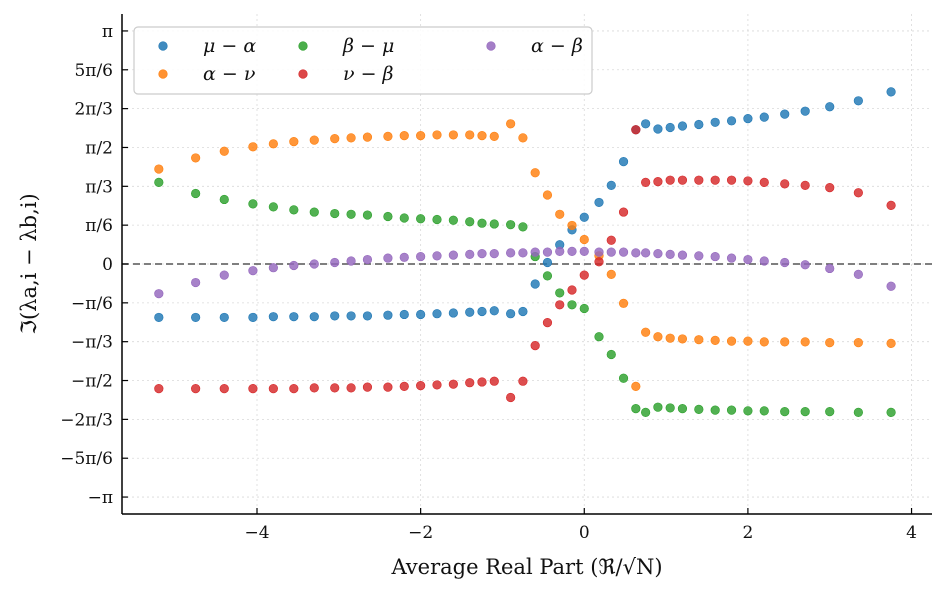 The image size is (946, 594). What do you see at coordinates (86, 459) in the screenshot?
I see `y-tick-label: −5π/6` at bounding box center [86, 459].